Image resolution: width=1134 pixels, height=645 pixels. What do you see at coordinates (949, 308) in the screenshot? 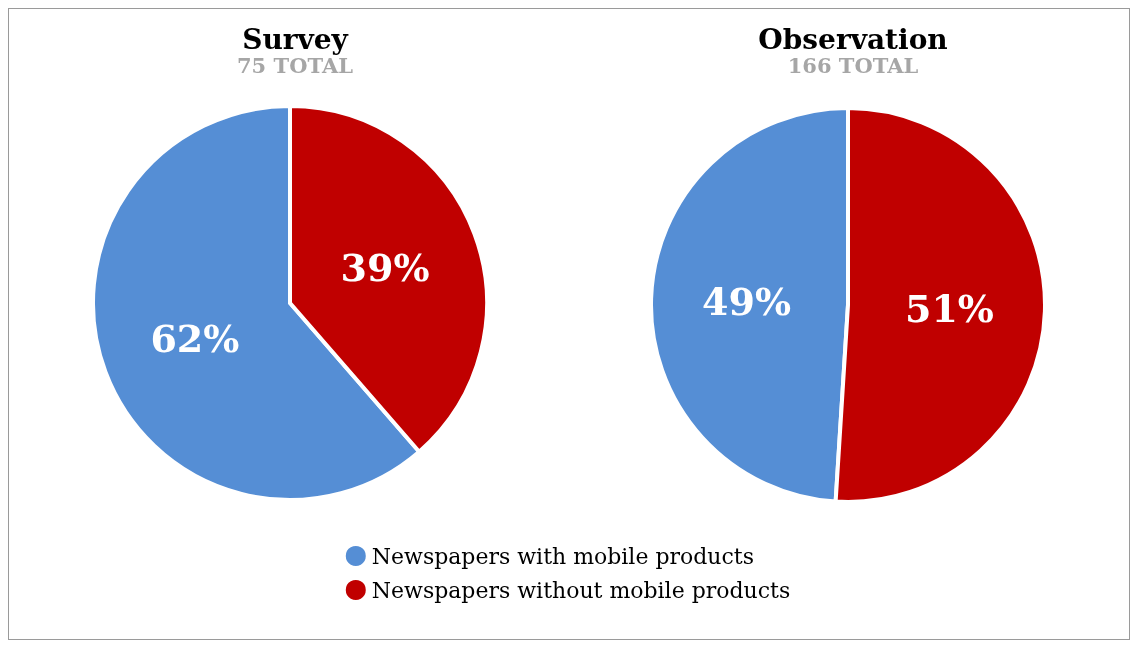
I see `data-label: 51%` at bounding box center [949, 308].